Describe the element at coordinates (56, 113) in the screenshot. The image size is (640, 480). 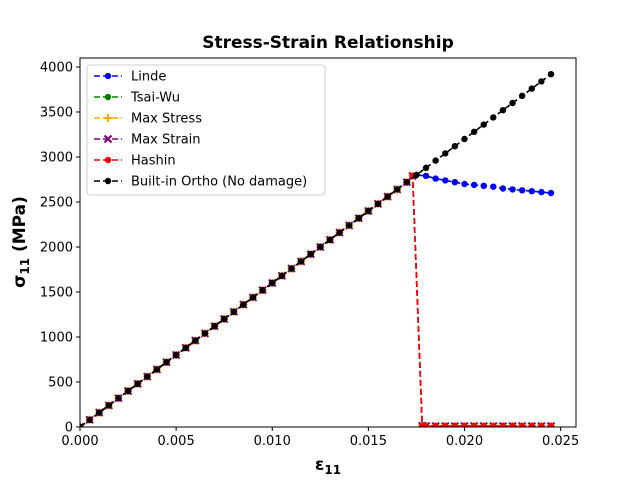
I see `y-tick-label: 3500` at that location.